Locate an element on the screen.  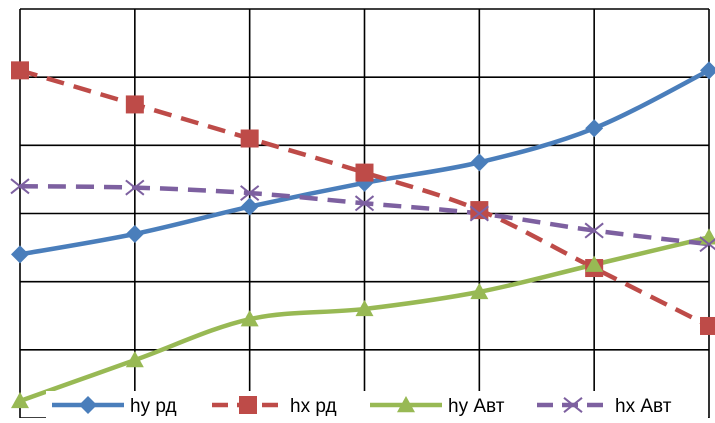
legend-label-3: hy Авт is located at coordinates (476, 406).